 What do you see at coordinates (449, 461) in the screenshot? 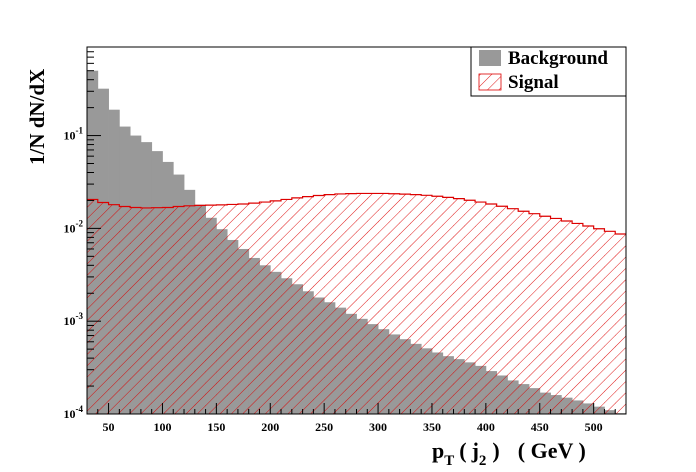
I see `x-axis-title-sub-t: T` at bounding box center [449, 461].